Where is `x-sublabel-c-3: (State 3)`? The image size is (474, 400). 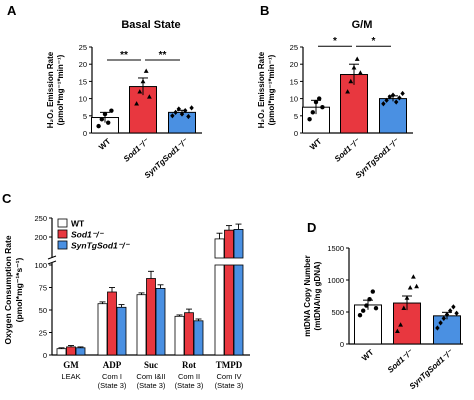 x-sublabel-c-3: (State 3) is located at coordinates (189, 385).